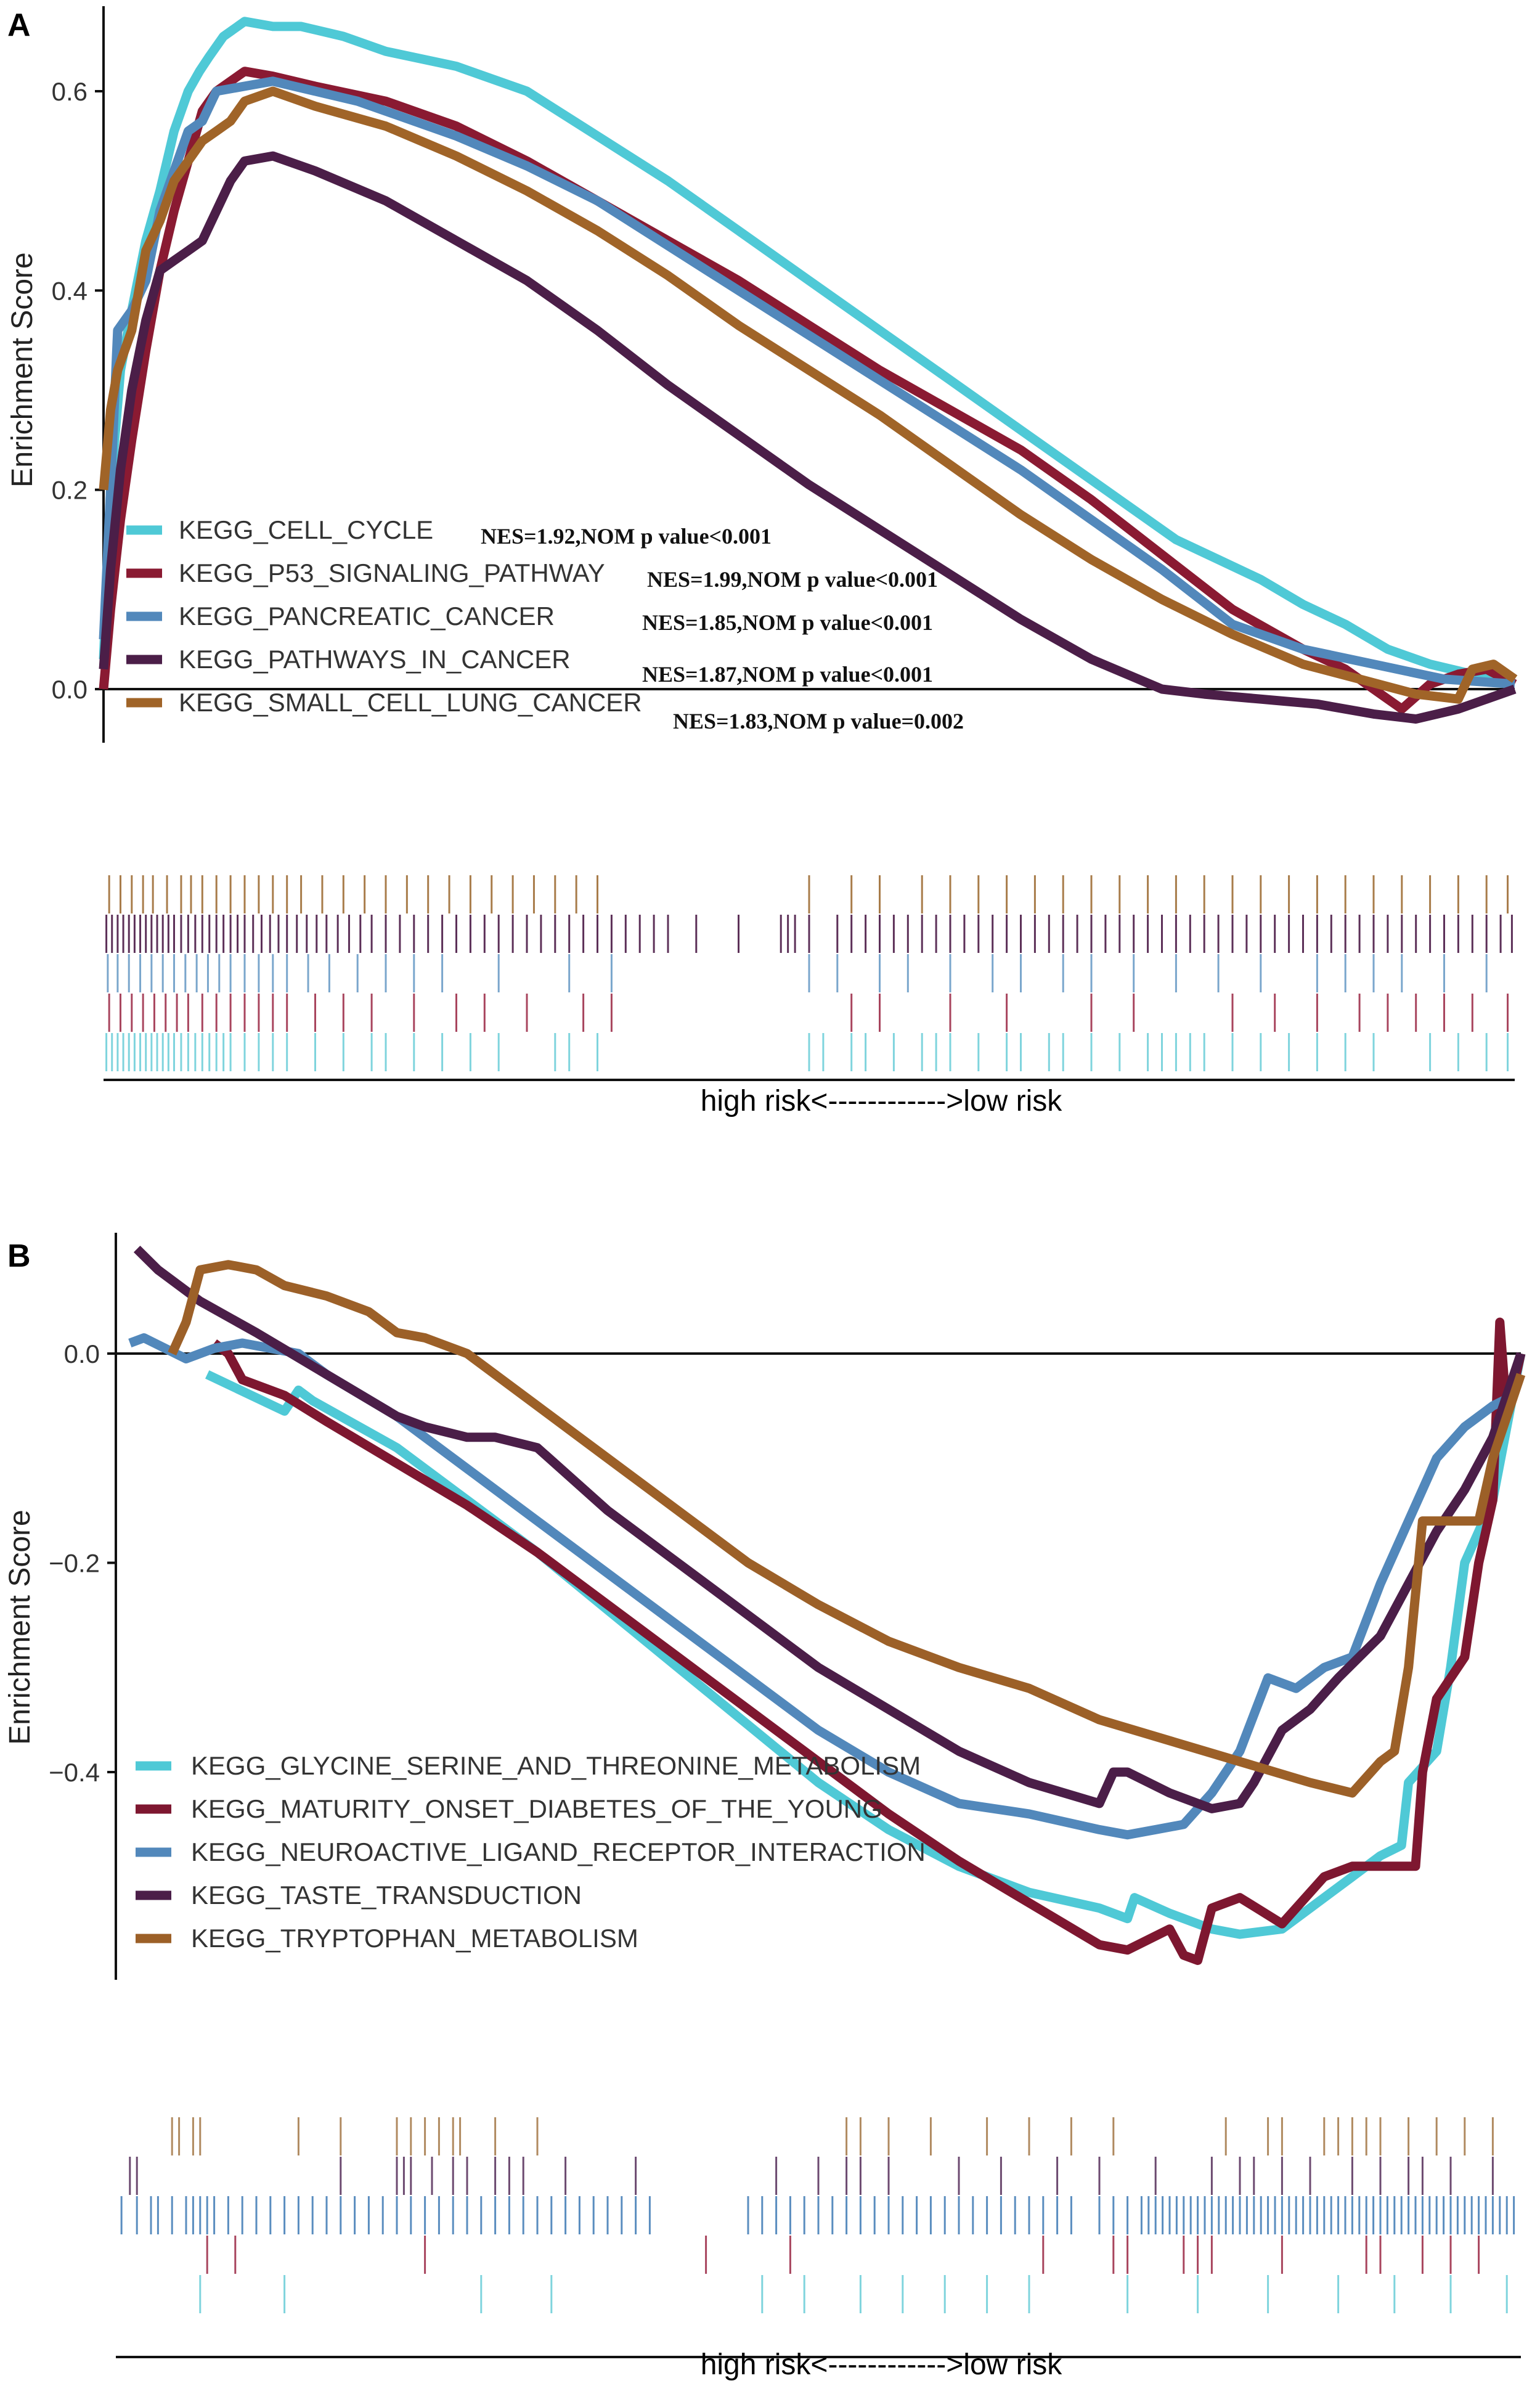  What do you see at coordinates (70, 290) in the screenshot?
I see `y-tick-label: 0.4` at bounding box center [70, 290].